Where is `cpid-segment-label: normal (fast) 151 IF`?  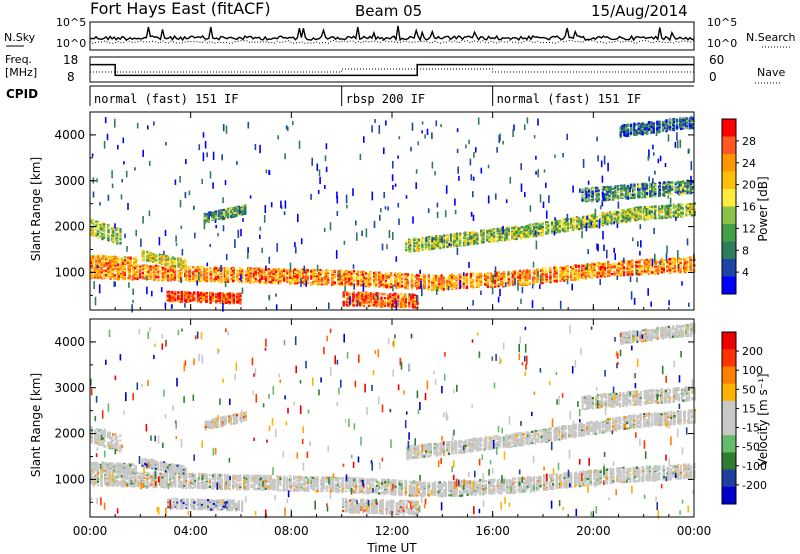 cpid-segment-label: normal (fast) 151 IF is located at coordinates (166, 99).